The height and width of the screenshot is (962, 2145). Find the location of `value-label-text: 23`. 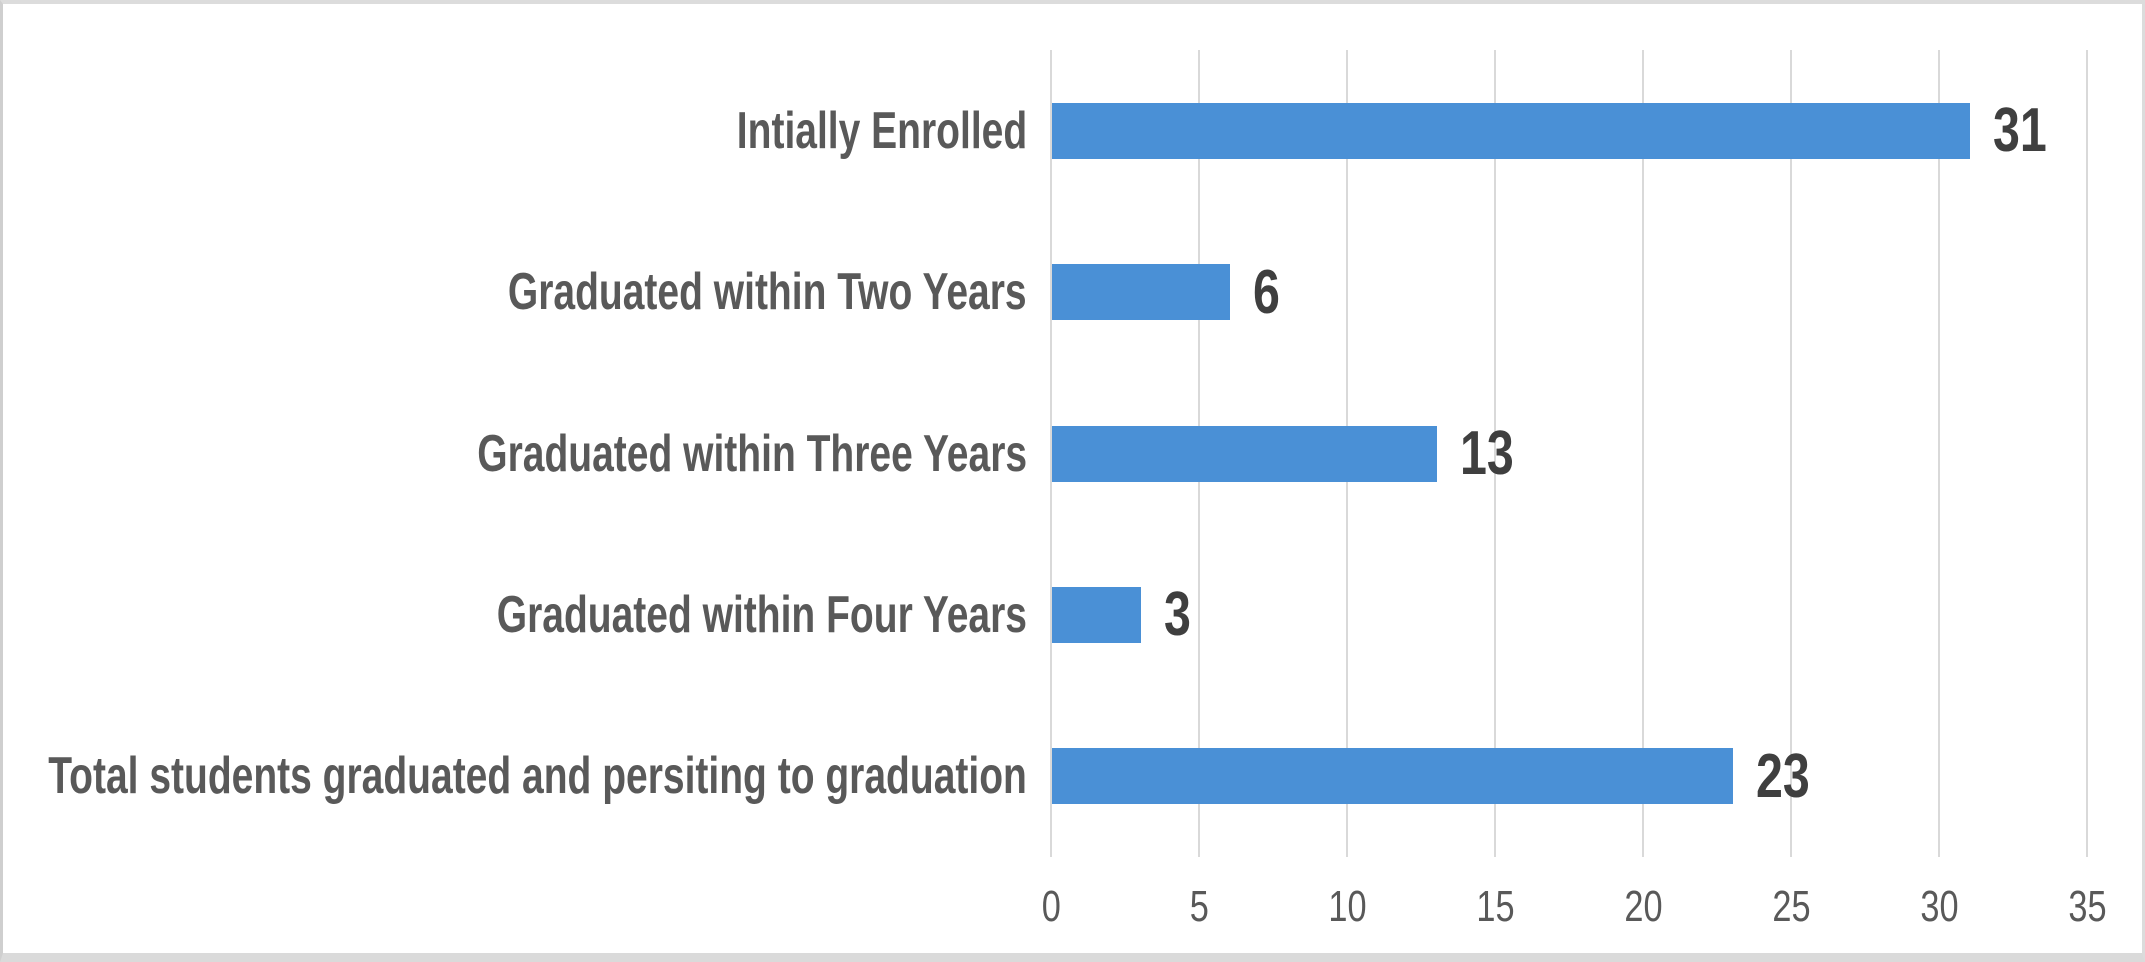

value-label-text: 23 is located at coordinates (1782, 776).